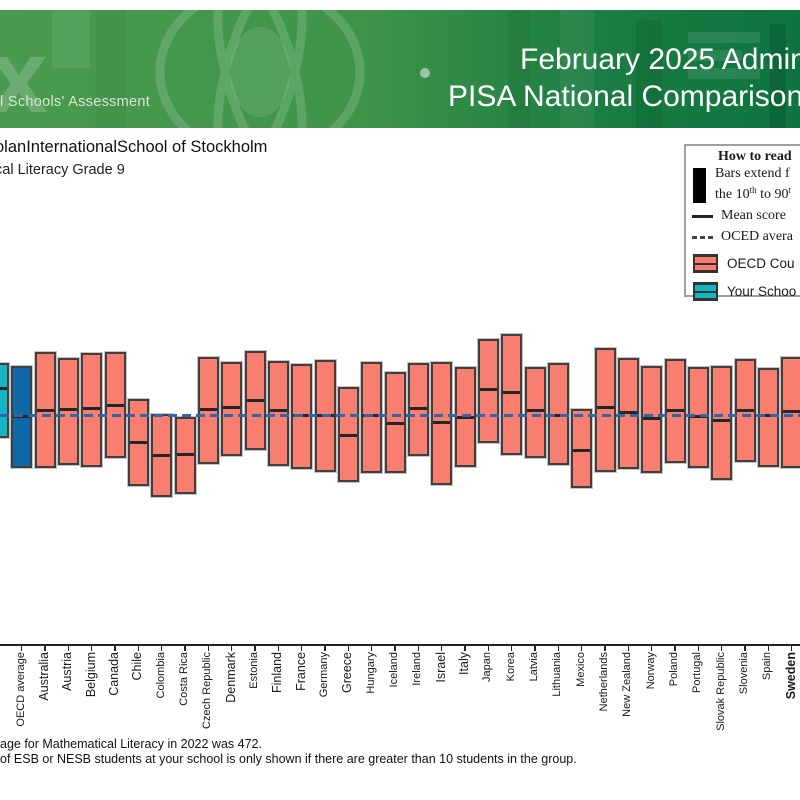 This screenshot has height=800, width=800. What do you see at coordinates (699, 185) in the screenshot?
I see `percentile-bar-icon` at bounding box center [699, 185].